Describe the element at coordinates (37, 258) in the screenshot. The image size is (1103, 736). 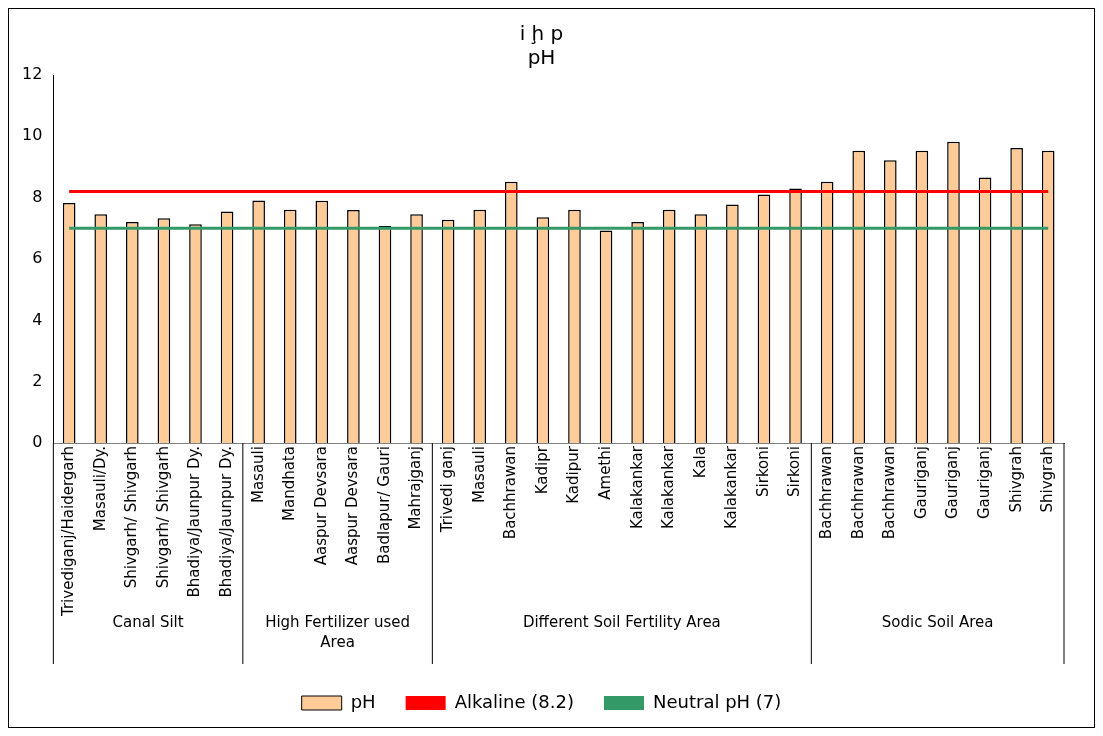
I see `y-tick-label: 6` at that location.